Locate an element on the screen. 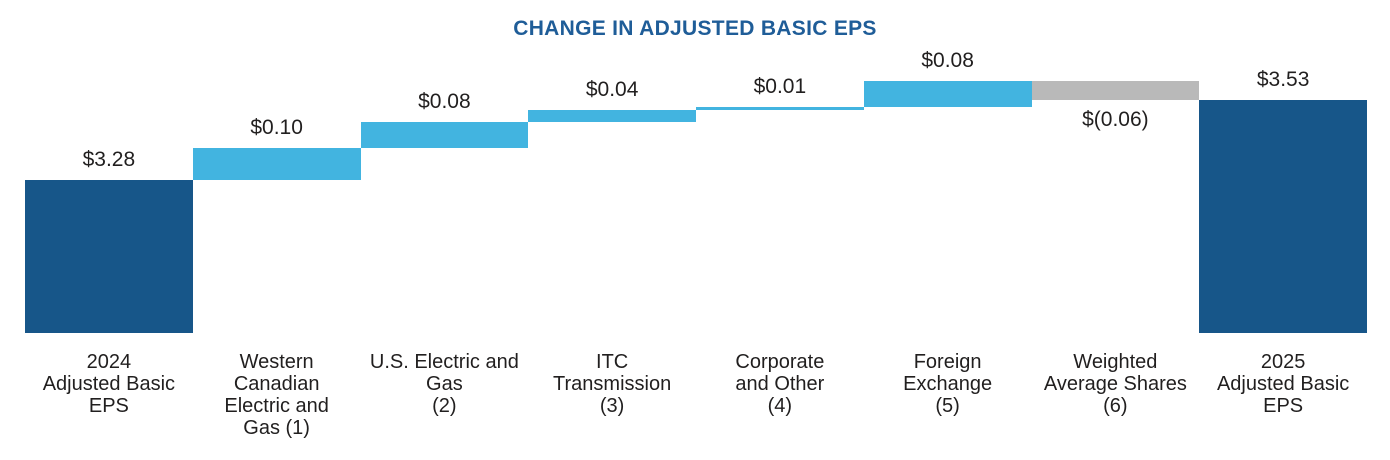 Image resolution: width=1390 pixels, height=460 pixels. bar-category-label-foreign-exchange-5: Foreign Exchange (5) is located at coordinates (948, 384).